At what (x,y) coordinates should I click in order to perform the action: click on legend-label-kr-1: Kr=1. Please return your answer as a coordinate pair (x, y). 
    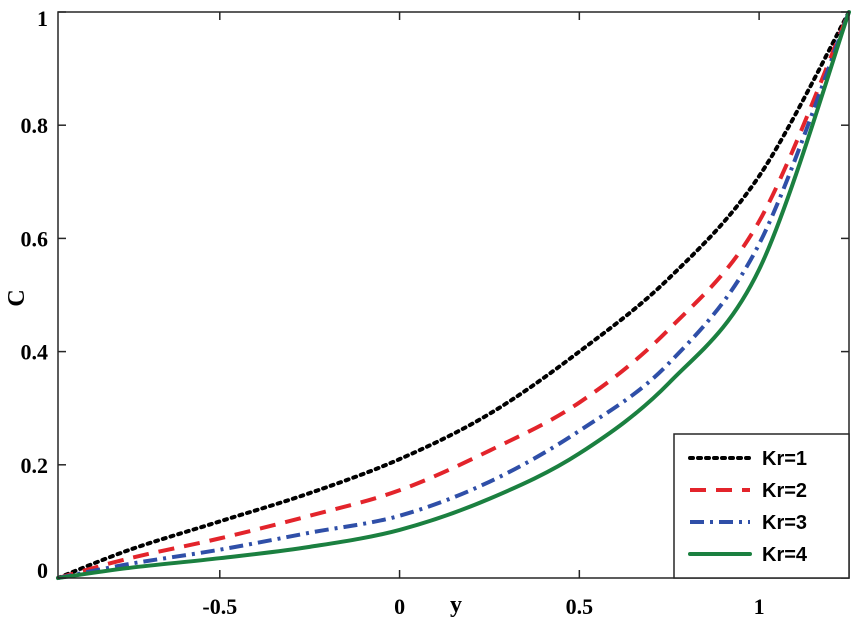
    Looking at the image, I should click on (784, 459).